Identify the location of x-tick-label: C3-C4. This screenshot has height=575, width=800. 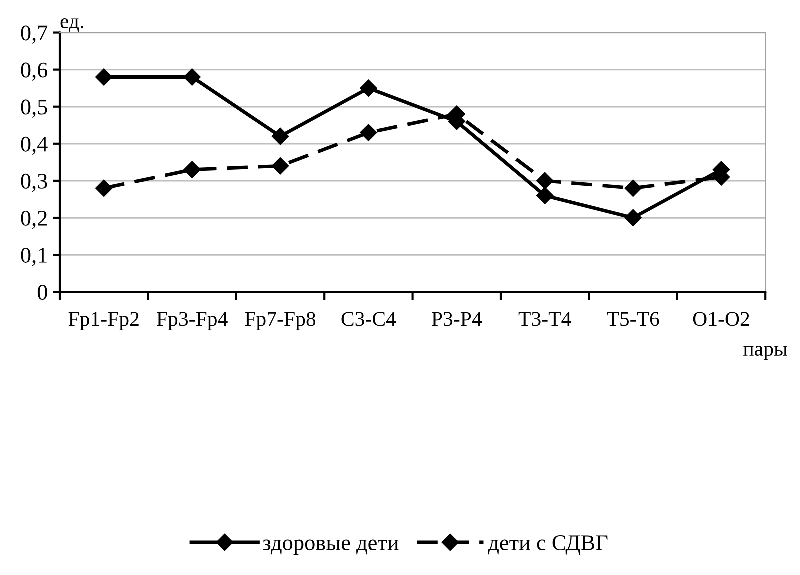
(369, 319).